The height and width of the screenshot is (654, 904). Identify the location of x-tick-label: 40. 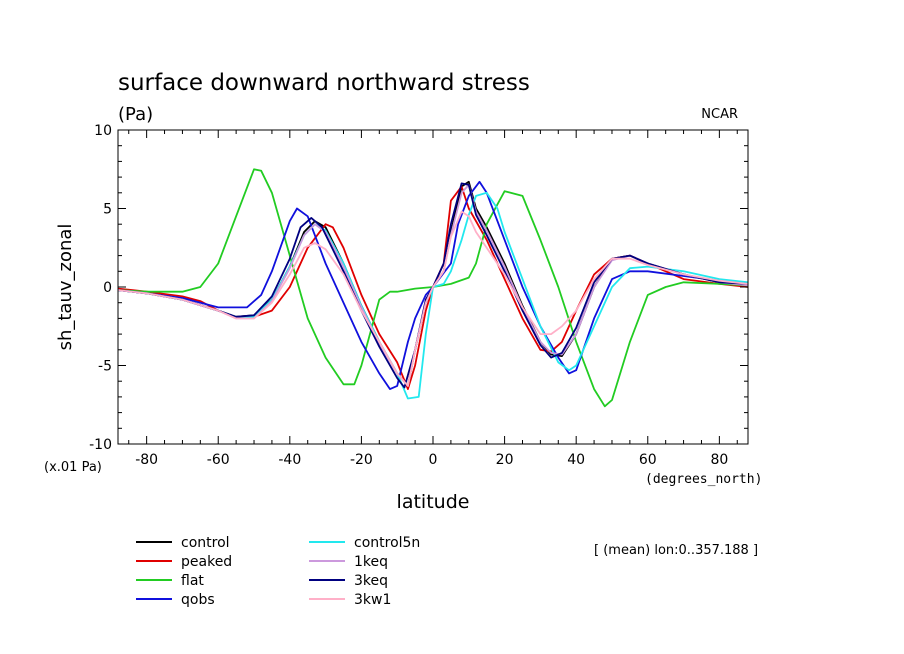
(576, 460).